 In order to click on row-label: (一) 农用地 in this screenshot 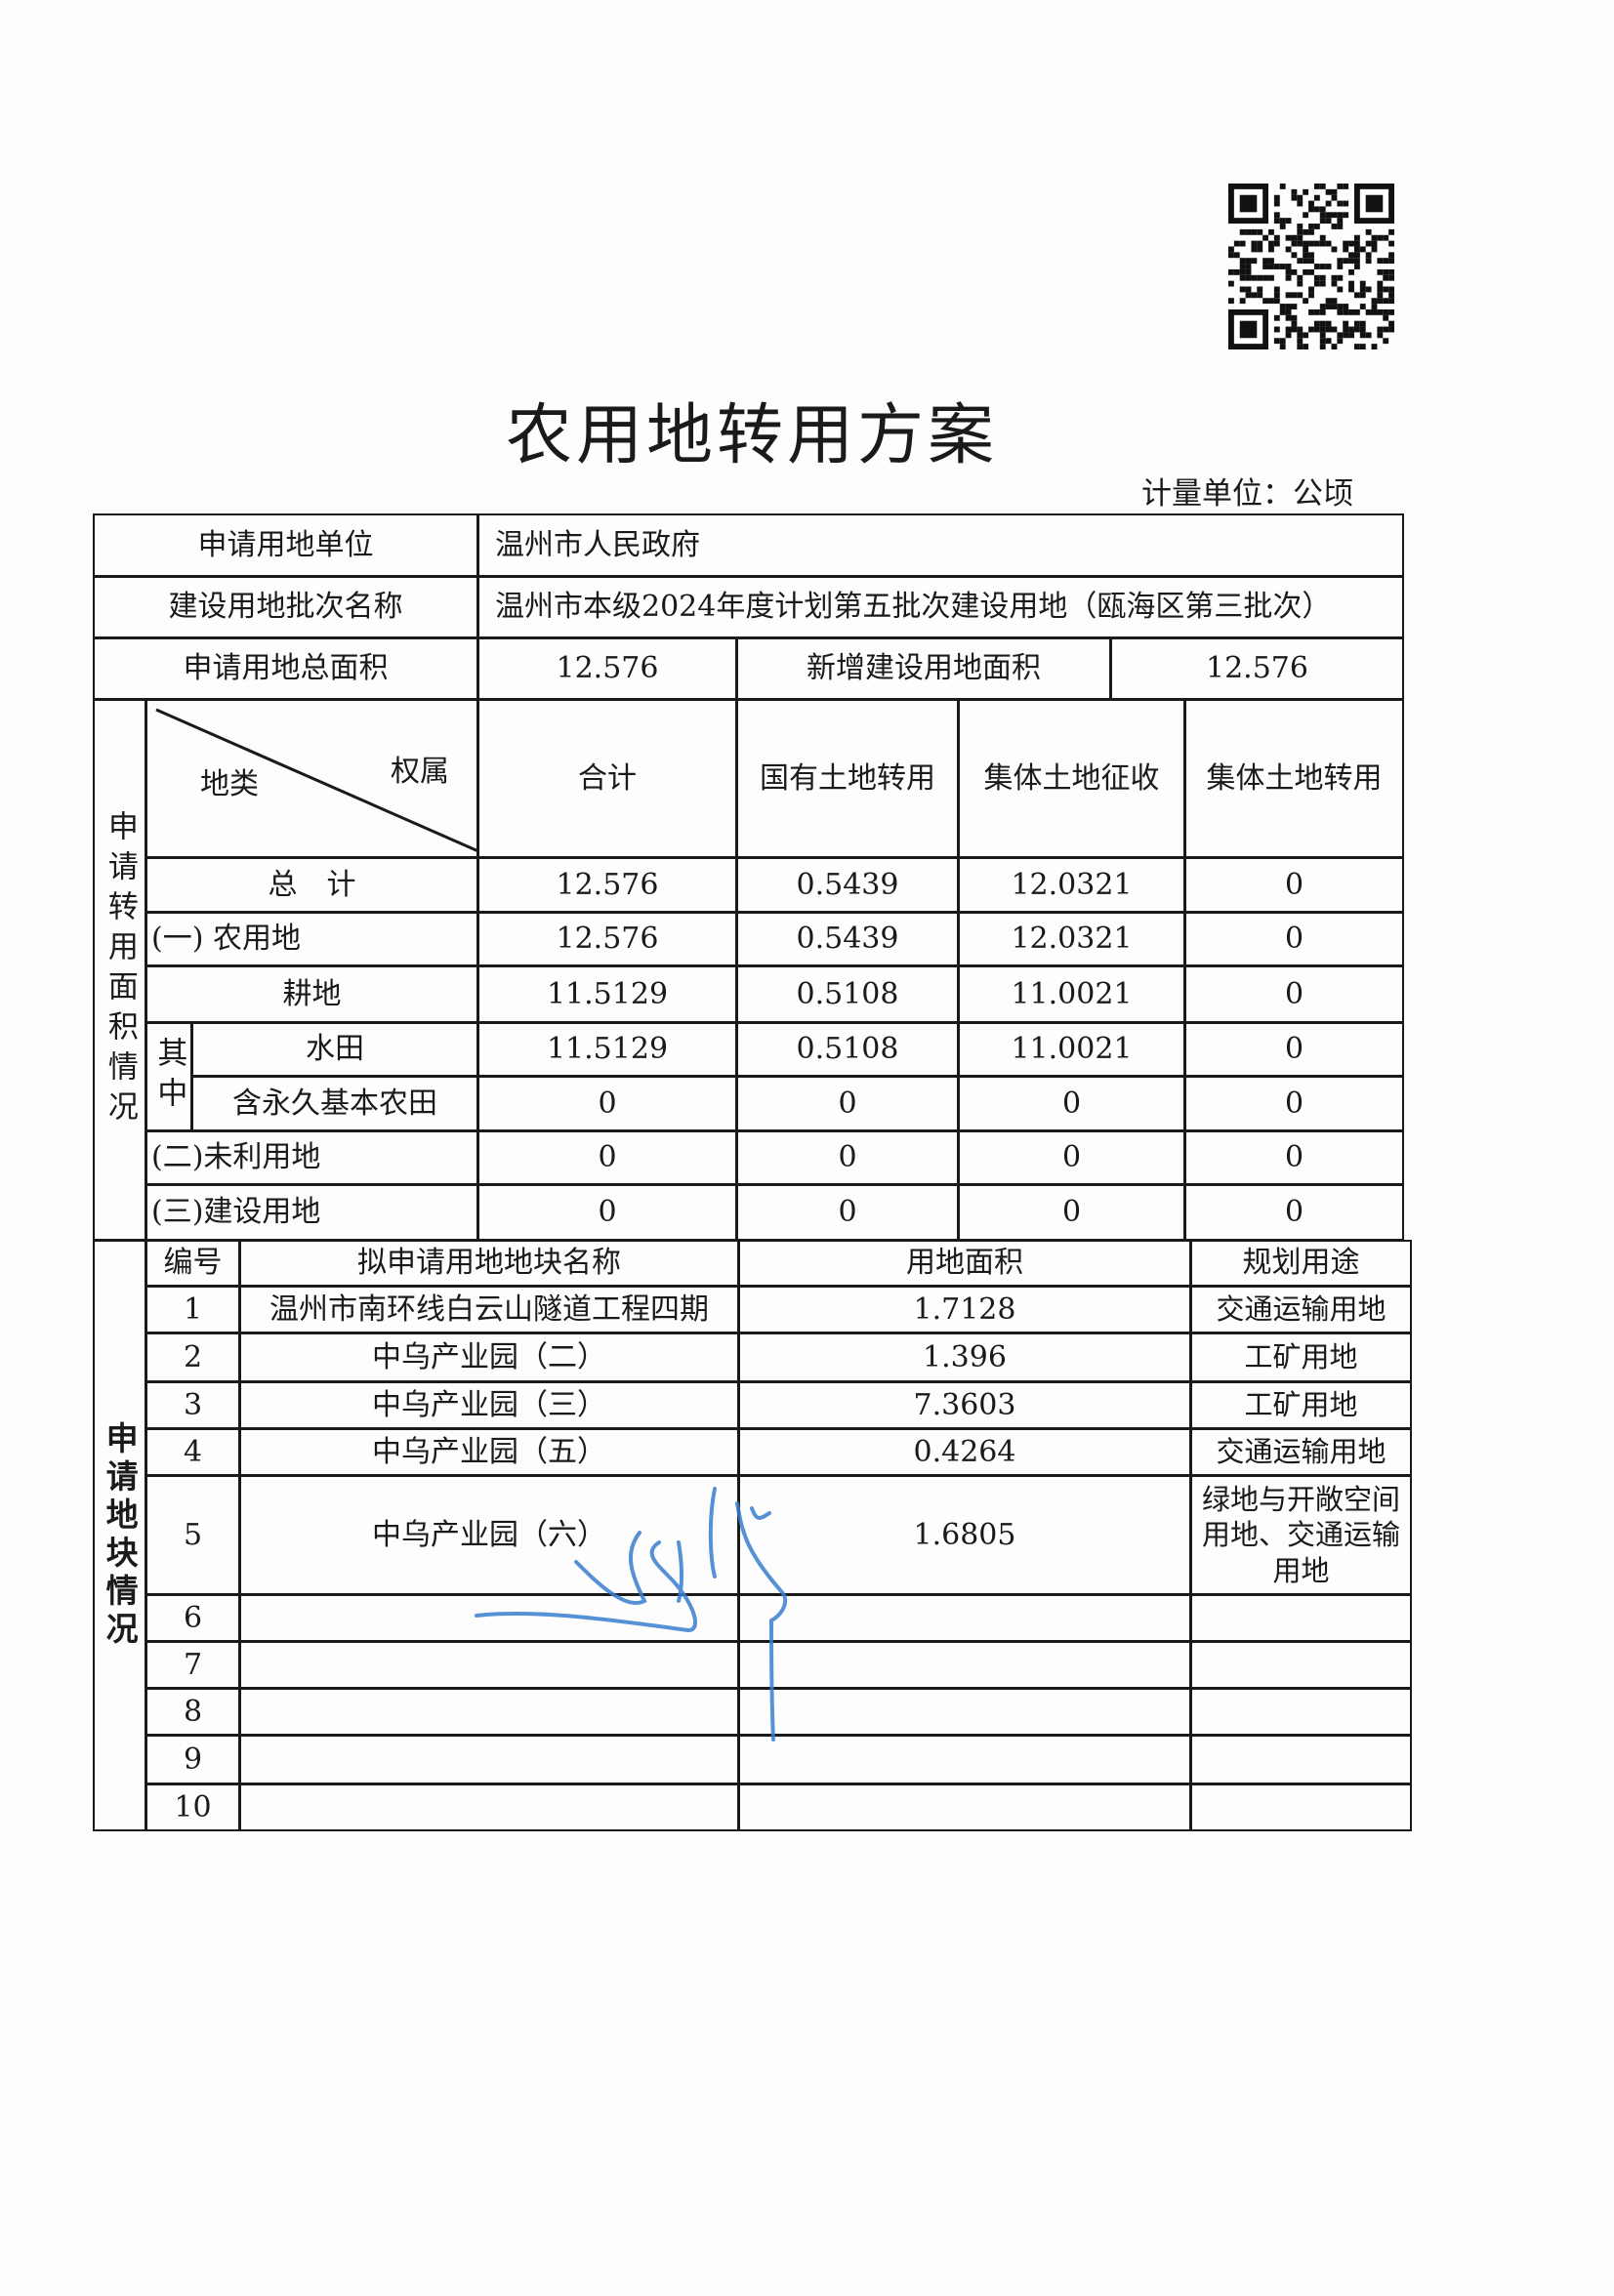, I will do `click(311, 939)`.